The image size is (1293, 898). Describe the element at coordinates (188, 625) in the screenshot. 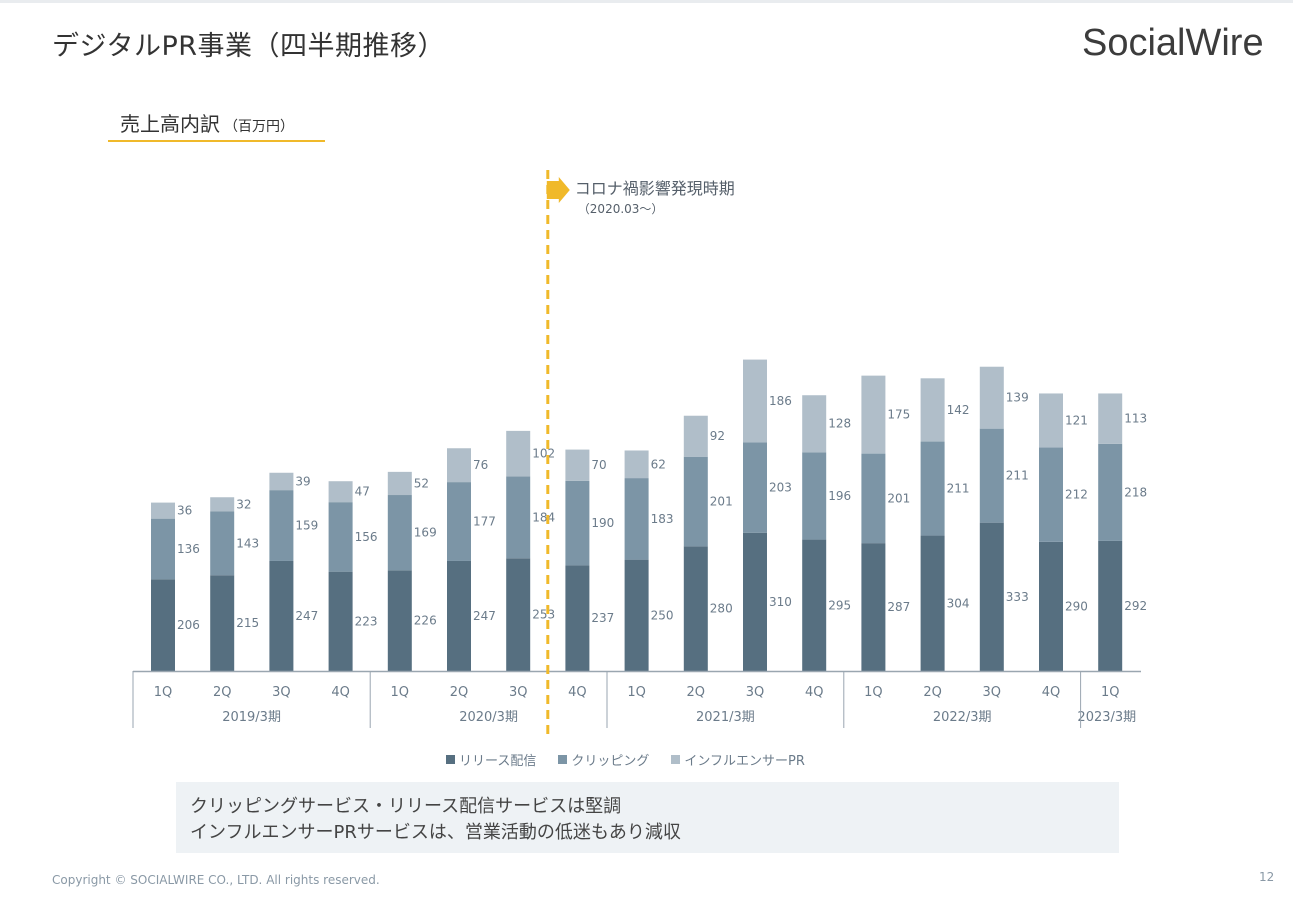

I see `bar-value-label: 206` at that location.